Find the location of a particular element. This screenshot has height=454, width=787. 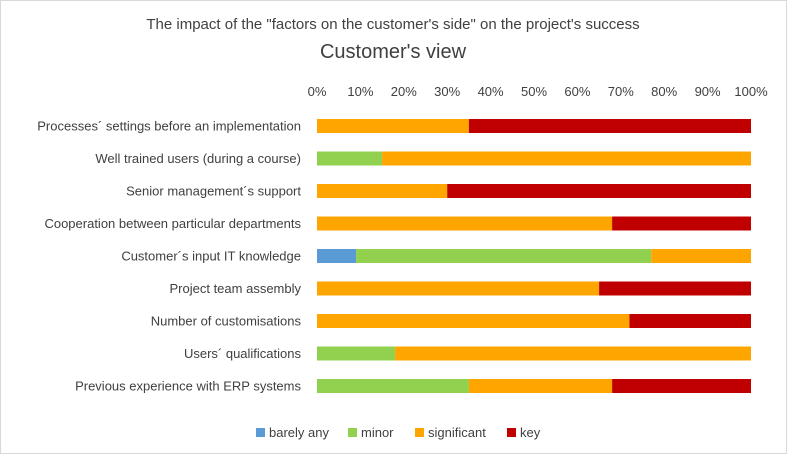

x-tick-label: 40% is located at coordinates (491, 91).